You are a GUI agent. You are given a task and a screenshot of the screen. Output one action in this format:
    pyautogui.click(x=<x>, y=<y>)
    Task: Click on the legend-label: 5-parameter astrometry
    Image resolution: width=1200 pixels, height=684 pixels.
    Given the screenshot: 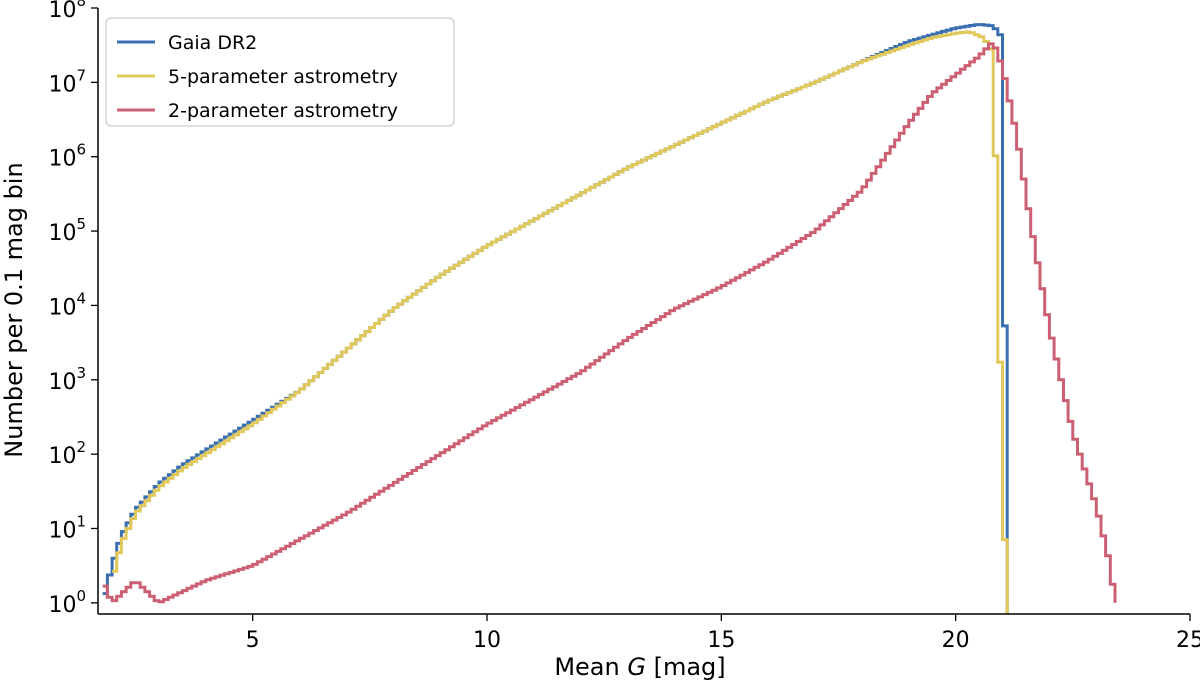 What is the action you would take?
    pyautogui.click(x=283, y=77)
    